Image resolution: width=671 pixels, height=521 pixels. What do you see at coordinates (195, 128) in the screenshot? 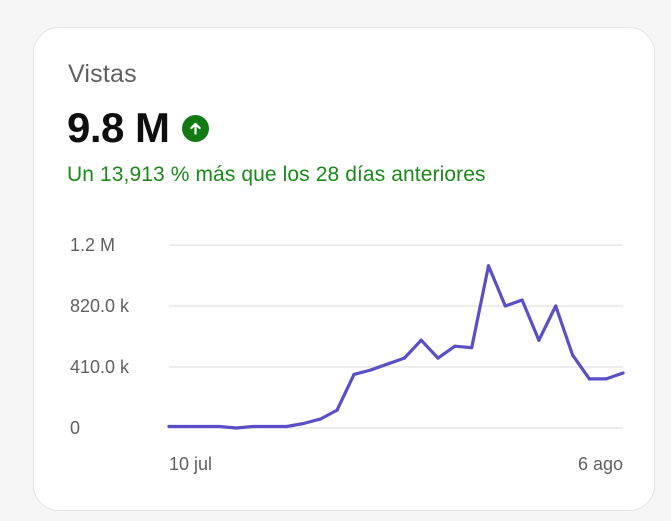
I see `arrow-up-icon` at bounding box center [195, 128].